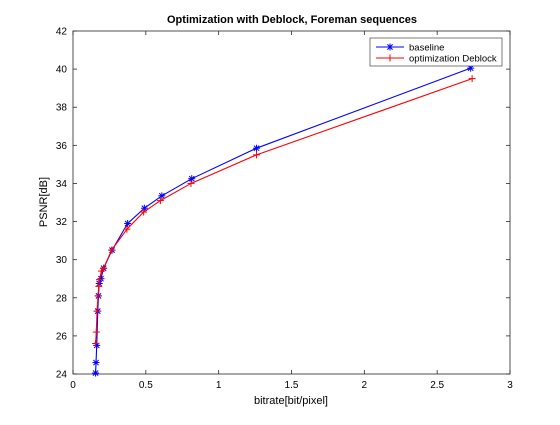 Image resolution: width=560 pixels, height=425 pixels. What do you see at coordinates (437, 385) in the screenshot?
I see `x-tick-label: 2.5` at bounding box center [437, 385].